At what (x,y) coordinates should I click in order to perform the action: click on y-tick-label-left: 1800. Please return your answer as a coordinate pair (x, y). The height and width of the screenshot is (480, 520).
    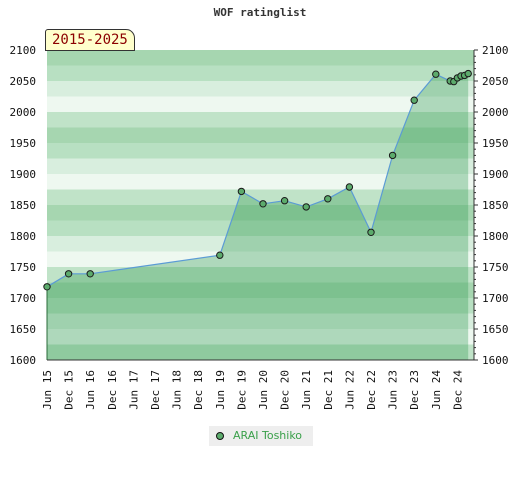
    Looking at the image, I should click on (23, 236).